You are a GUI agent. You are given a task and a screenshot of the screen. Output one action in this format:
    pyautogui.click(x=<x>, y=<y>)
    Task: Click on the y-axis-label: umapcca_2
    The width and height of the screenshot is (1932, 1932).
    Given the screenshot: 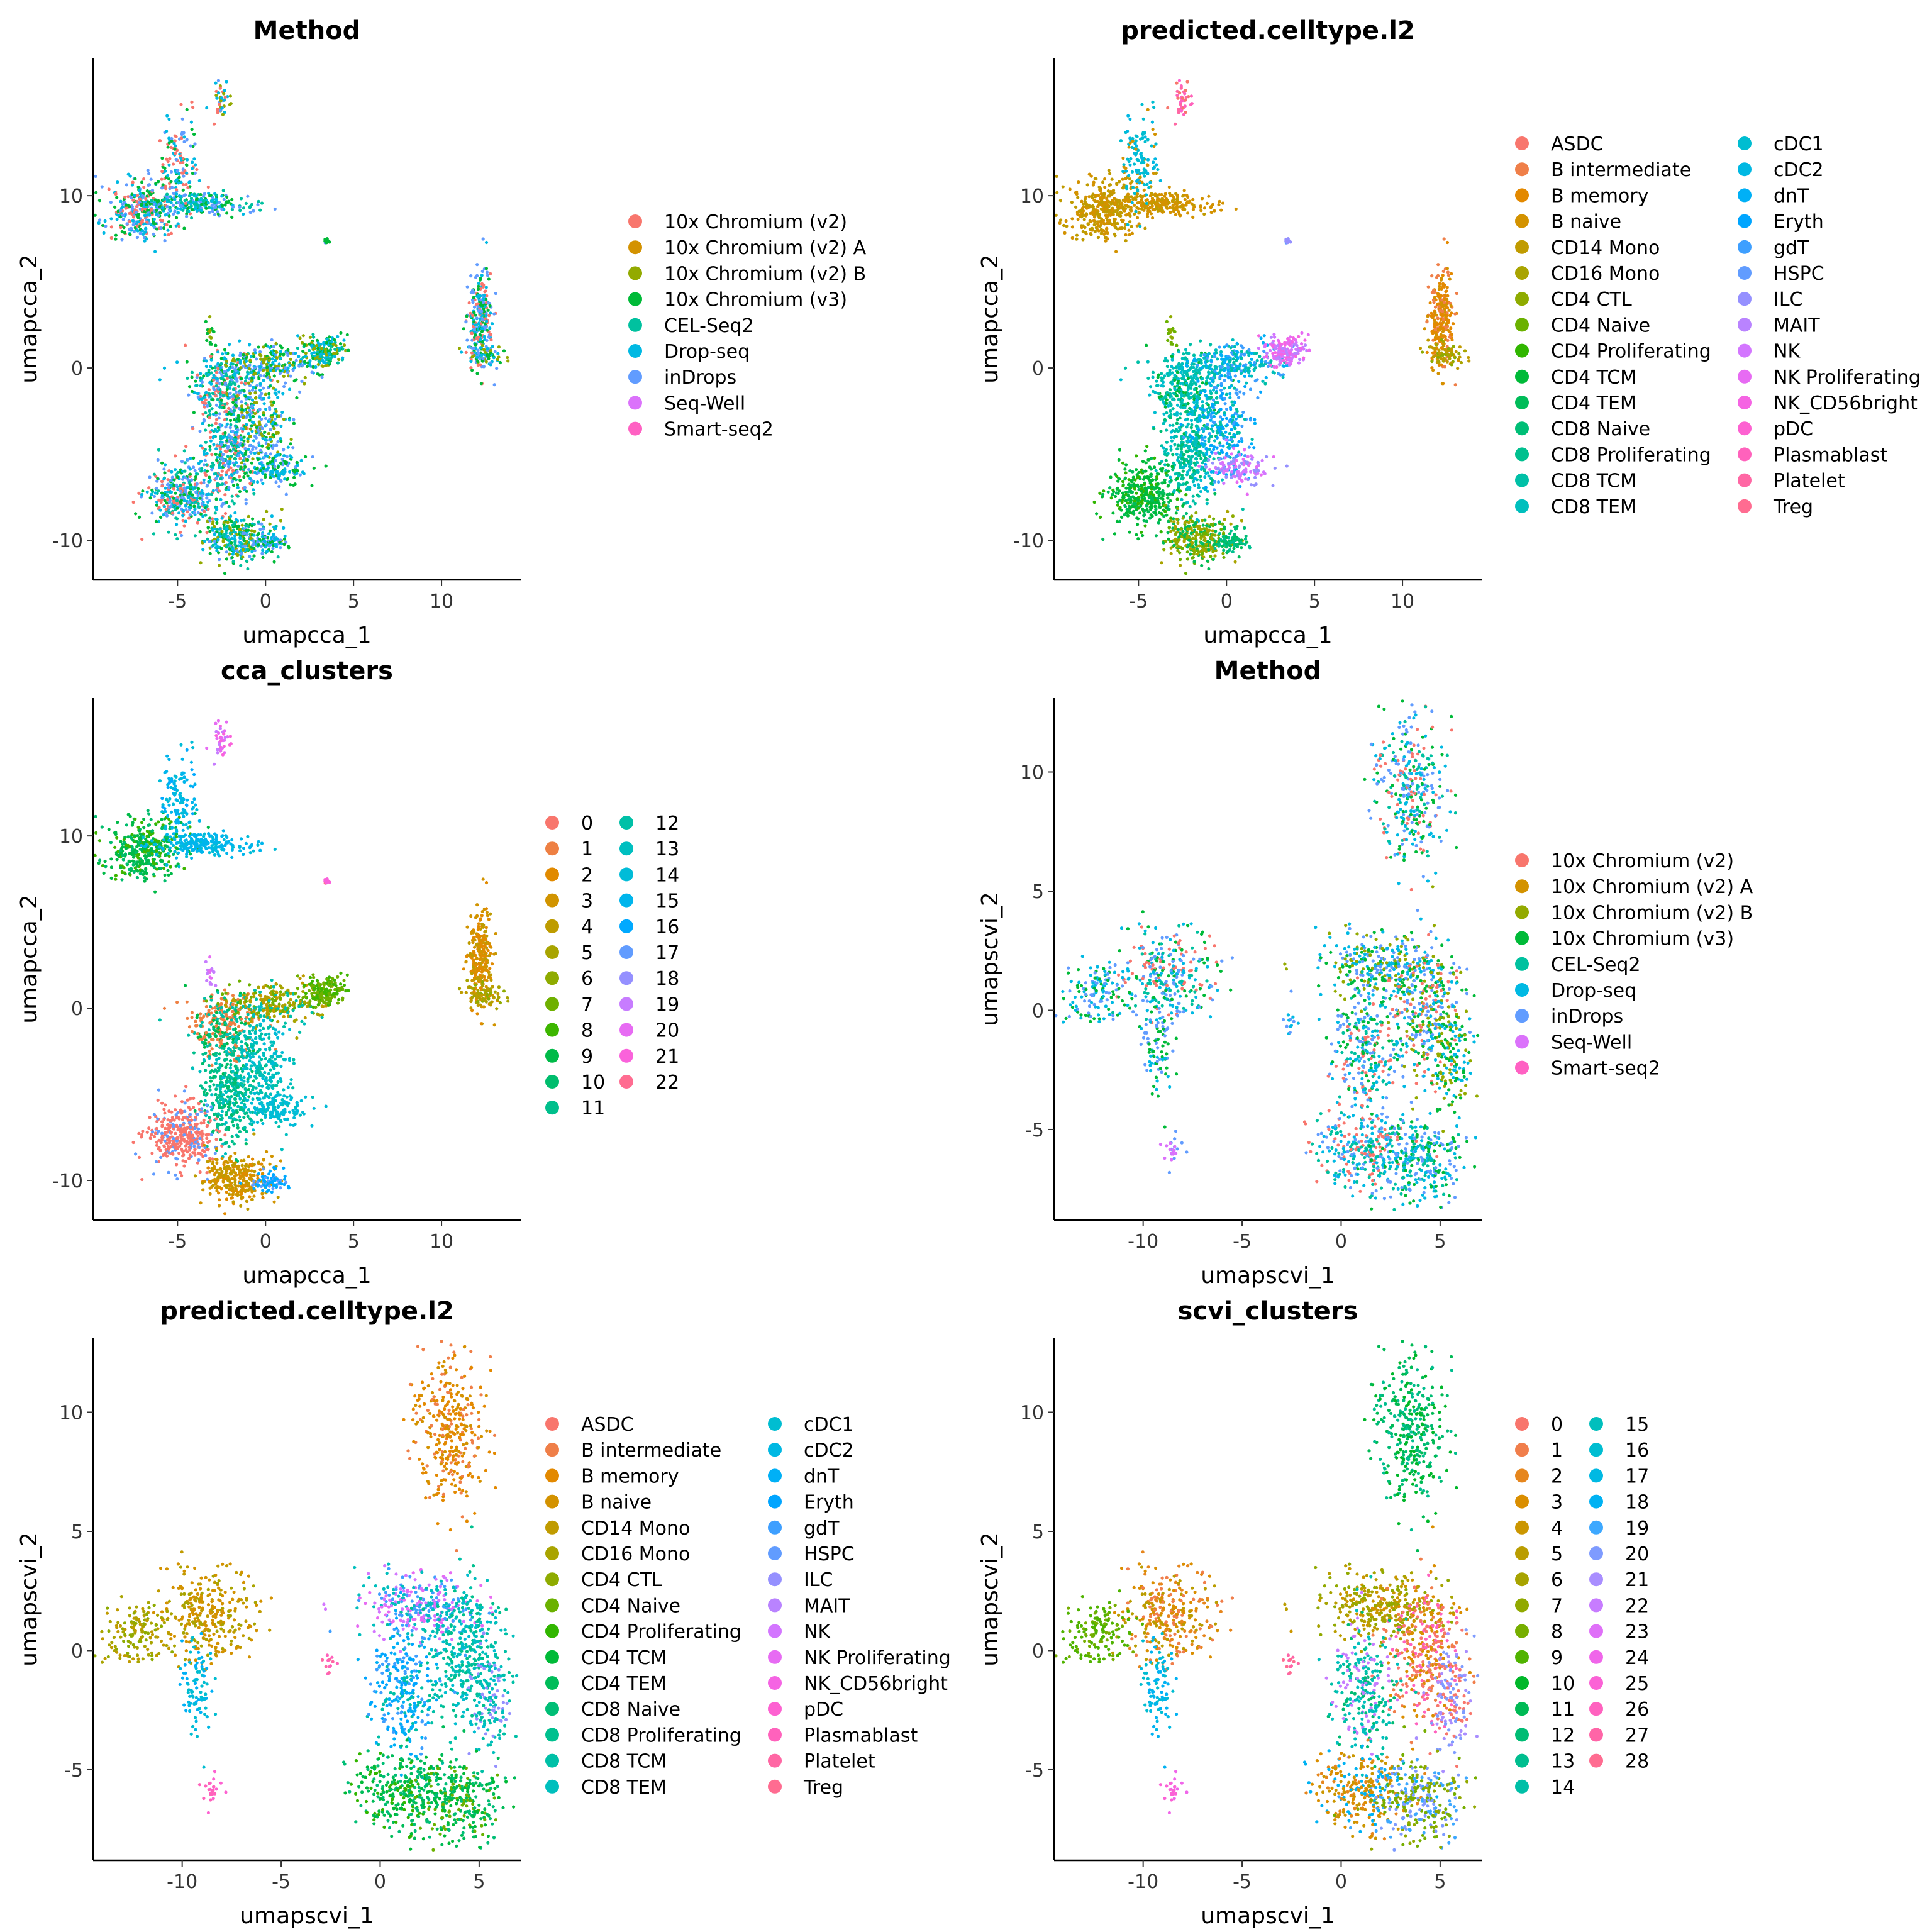 What is the action you would take?
    pyautogui.click(x=29, y=318)
    